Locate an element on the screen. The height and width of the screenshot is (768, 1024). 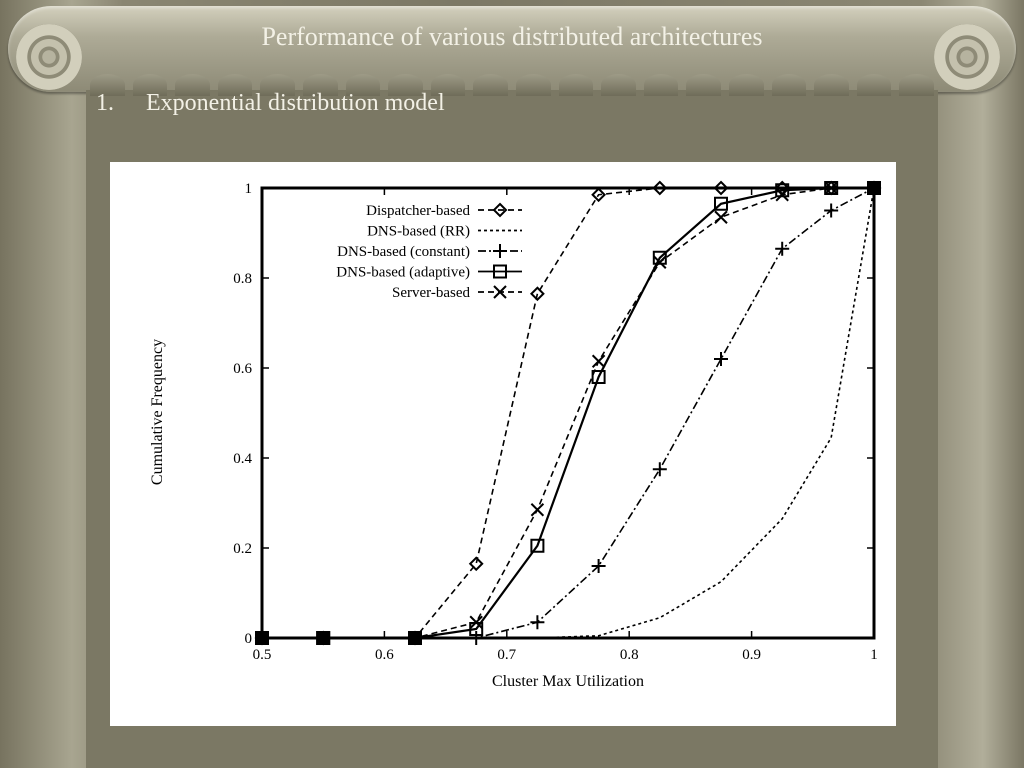
egg-and-dart-molding is located at coordinates (512, 85).